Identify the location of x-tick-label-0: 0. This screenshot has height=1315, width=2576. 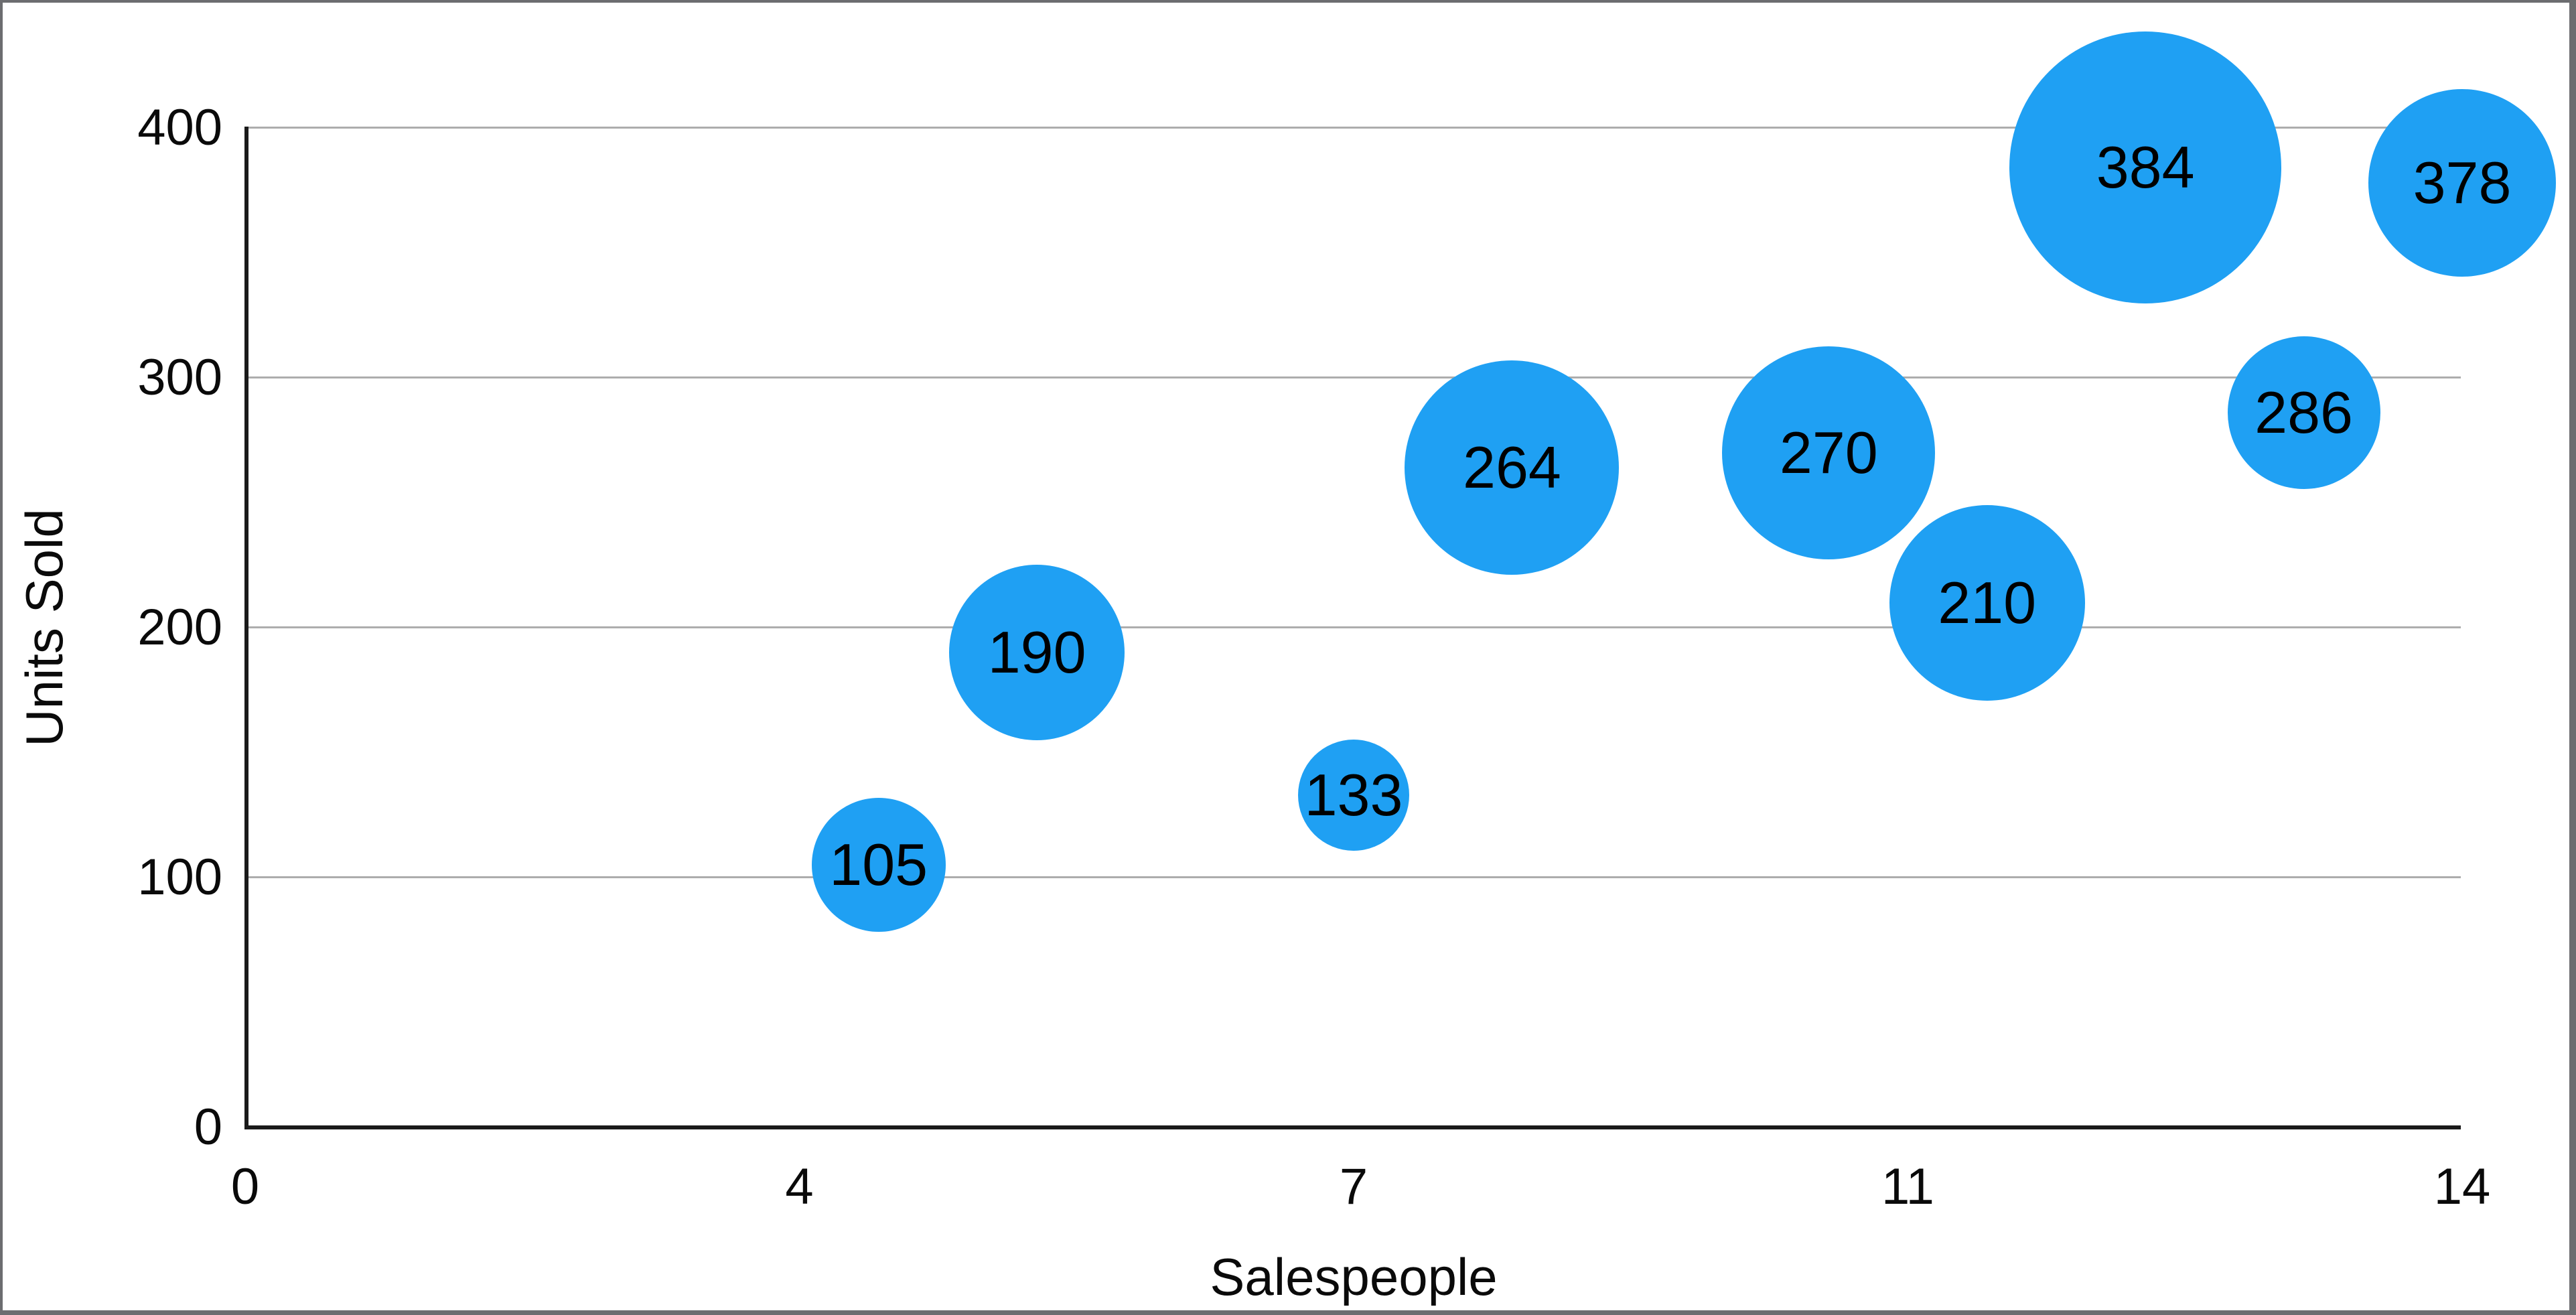
(245, 1186).